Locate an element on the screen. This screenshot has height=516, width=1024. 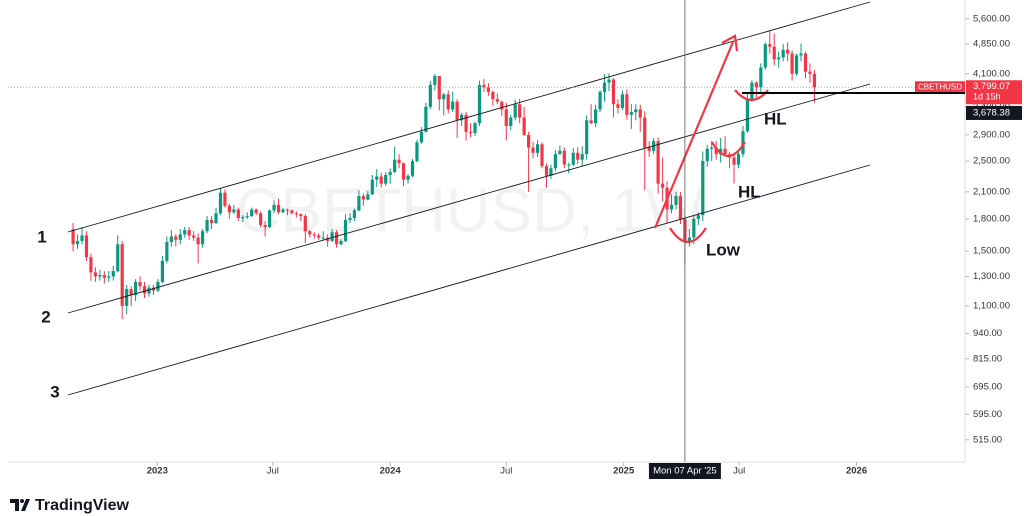
y-tick-label: 1,800.00 is located at coordinates (991, 219).